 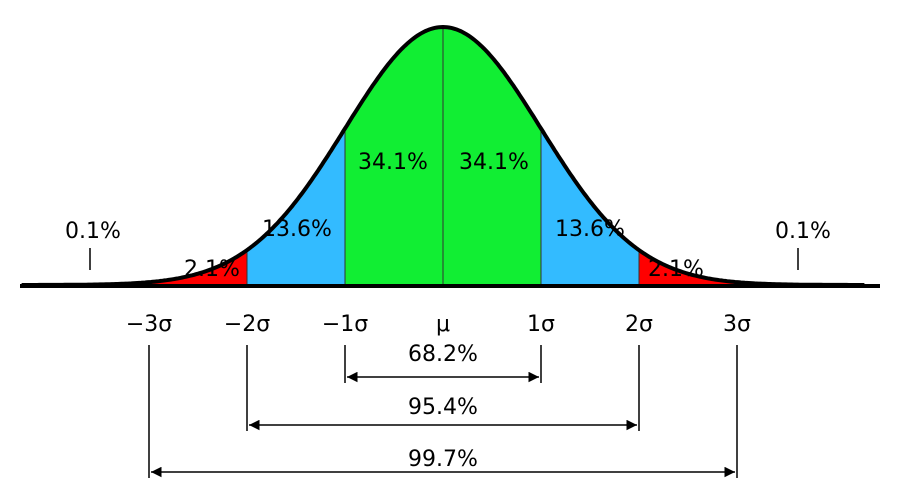 What do you see at coordinates (443, 324) in the screenshot?
I see `axis-label: μ` at bounding box center [443, 324].